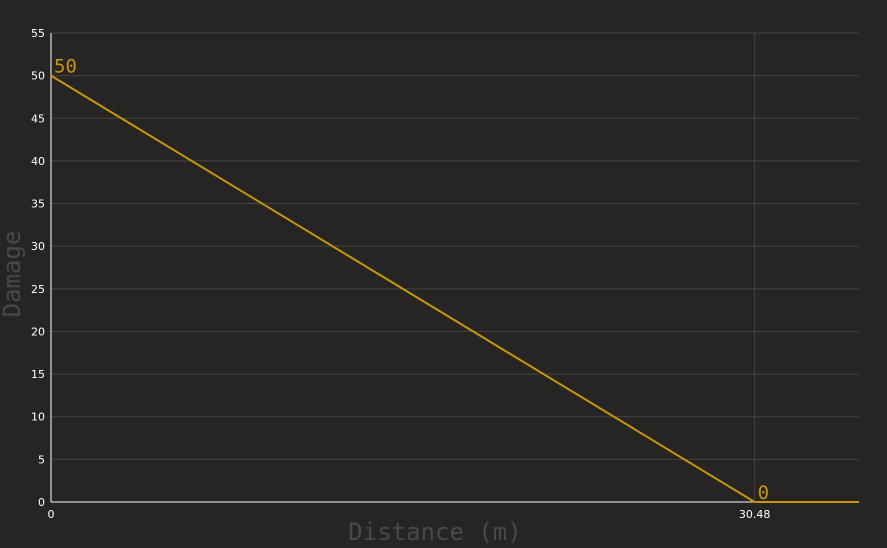 This screenshot has height=548, width=887. What do you see at coordinates (38, 417) in the screenshot?
I see `y-tick-label: 10` at bounding box center [38, 417].